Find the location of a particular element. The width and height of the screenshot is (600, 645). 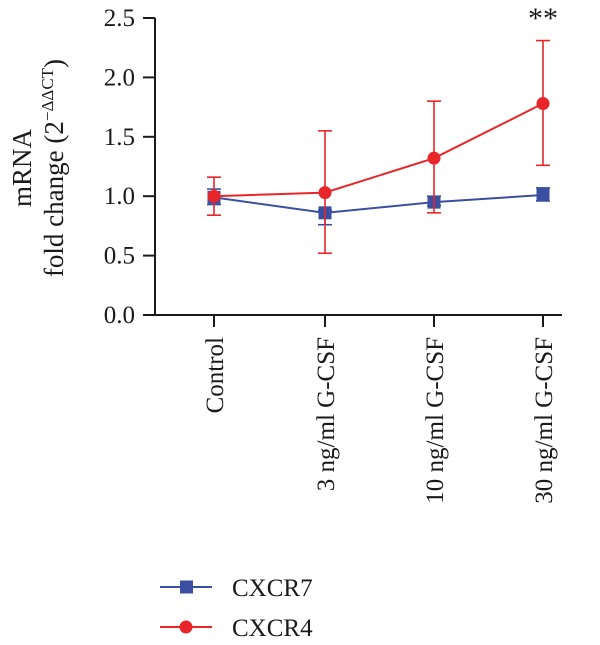

x-category-label: 3 ng/ml G-CSF is located at coordinates (326, 414).